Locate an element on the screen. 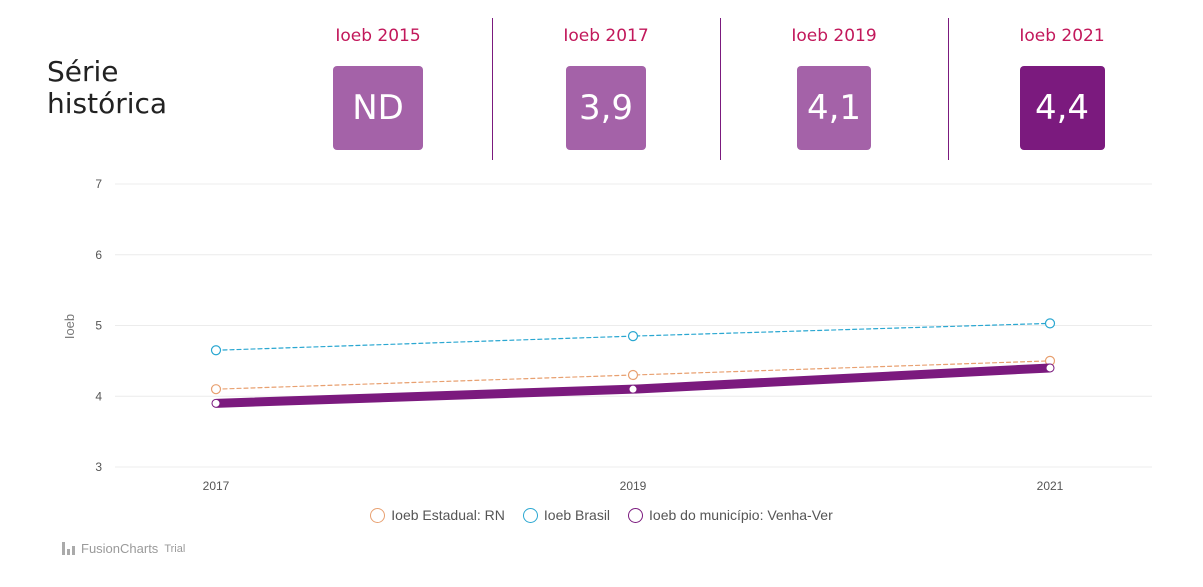  card-value: ND is located at coordinates (378, 108).